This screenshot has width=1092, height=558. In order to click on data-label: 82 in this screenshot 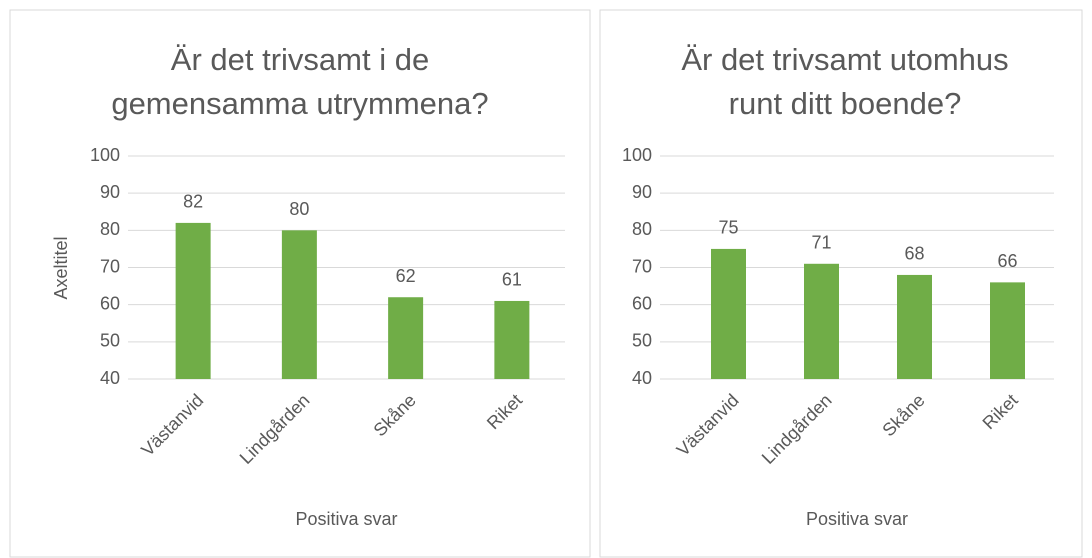, I will do `click(193, 202)`.